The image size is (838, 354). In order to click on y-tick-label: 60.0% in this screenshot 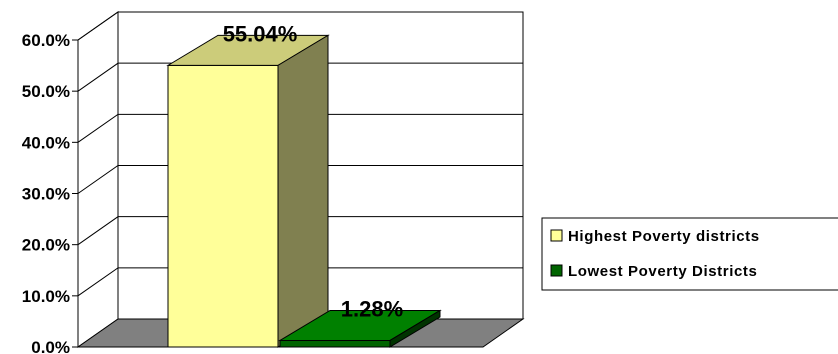, I will do `click(46, 40)`.